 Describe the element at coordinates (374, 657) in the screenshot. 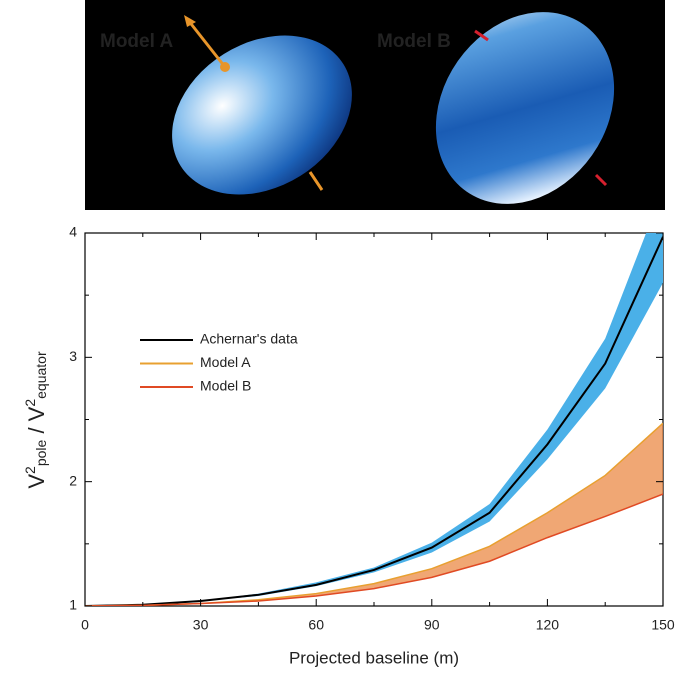

I see `x-axis-title: Projected baseline (m)` at that location.